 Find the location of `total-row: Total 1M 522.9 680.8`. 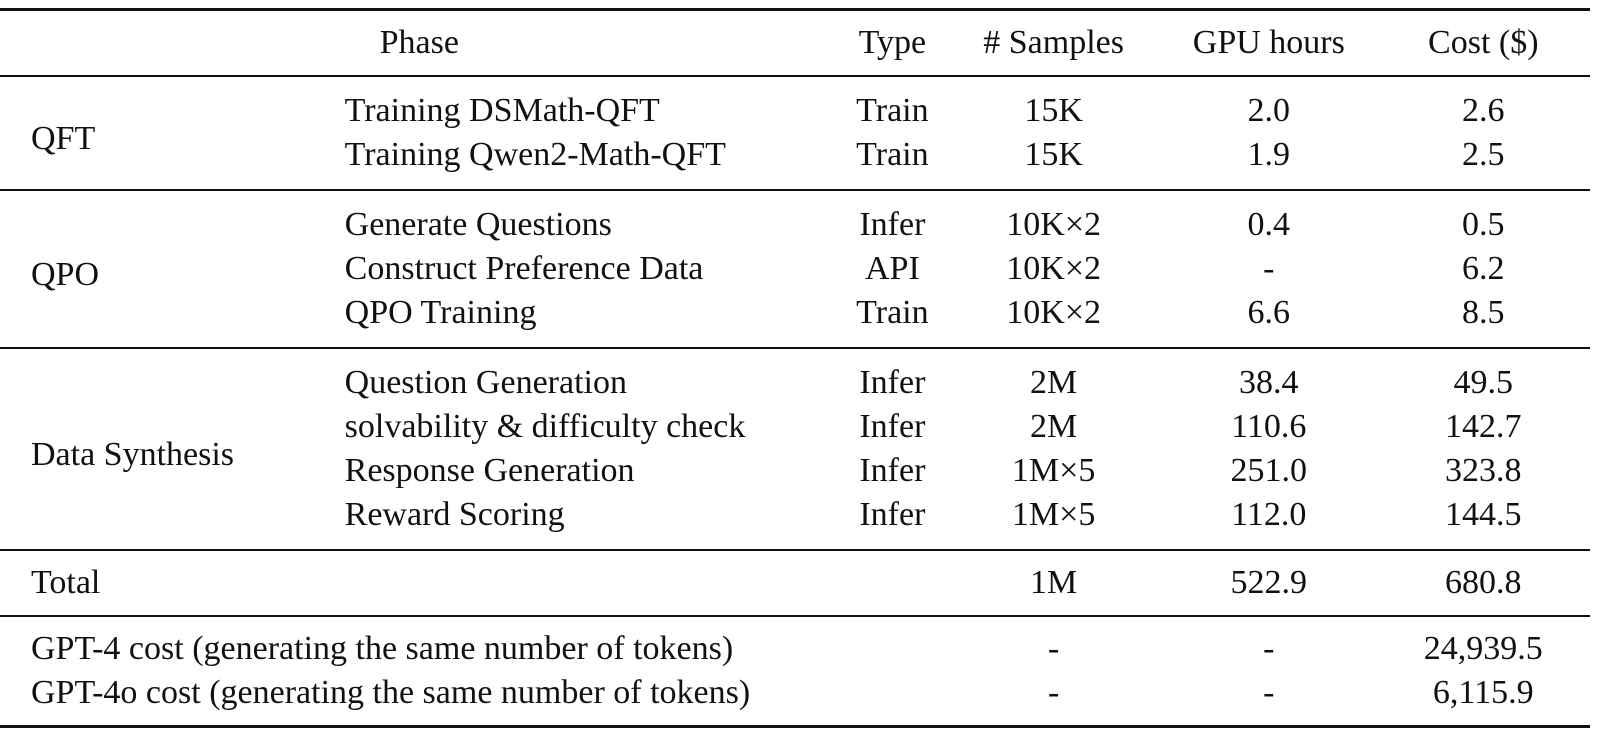

total-row: Total 1M 522.9 680.8 is located at coordinates (795, 582).